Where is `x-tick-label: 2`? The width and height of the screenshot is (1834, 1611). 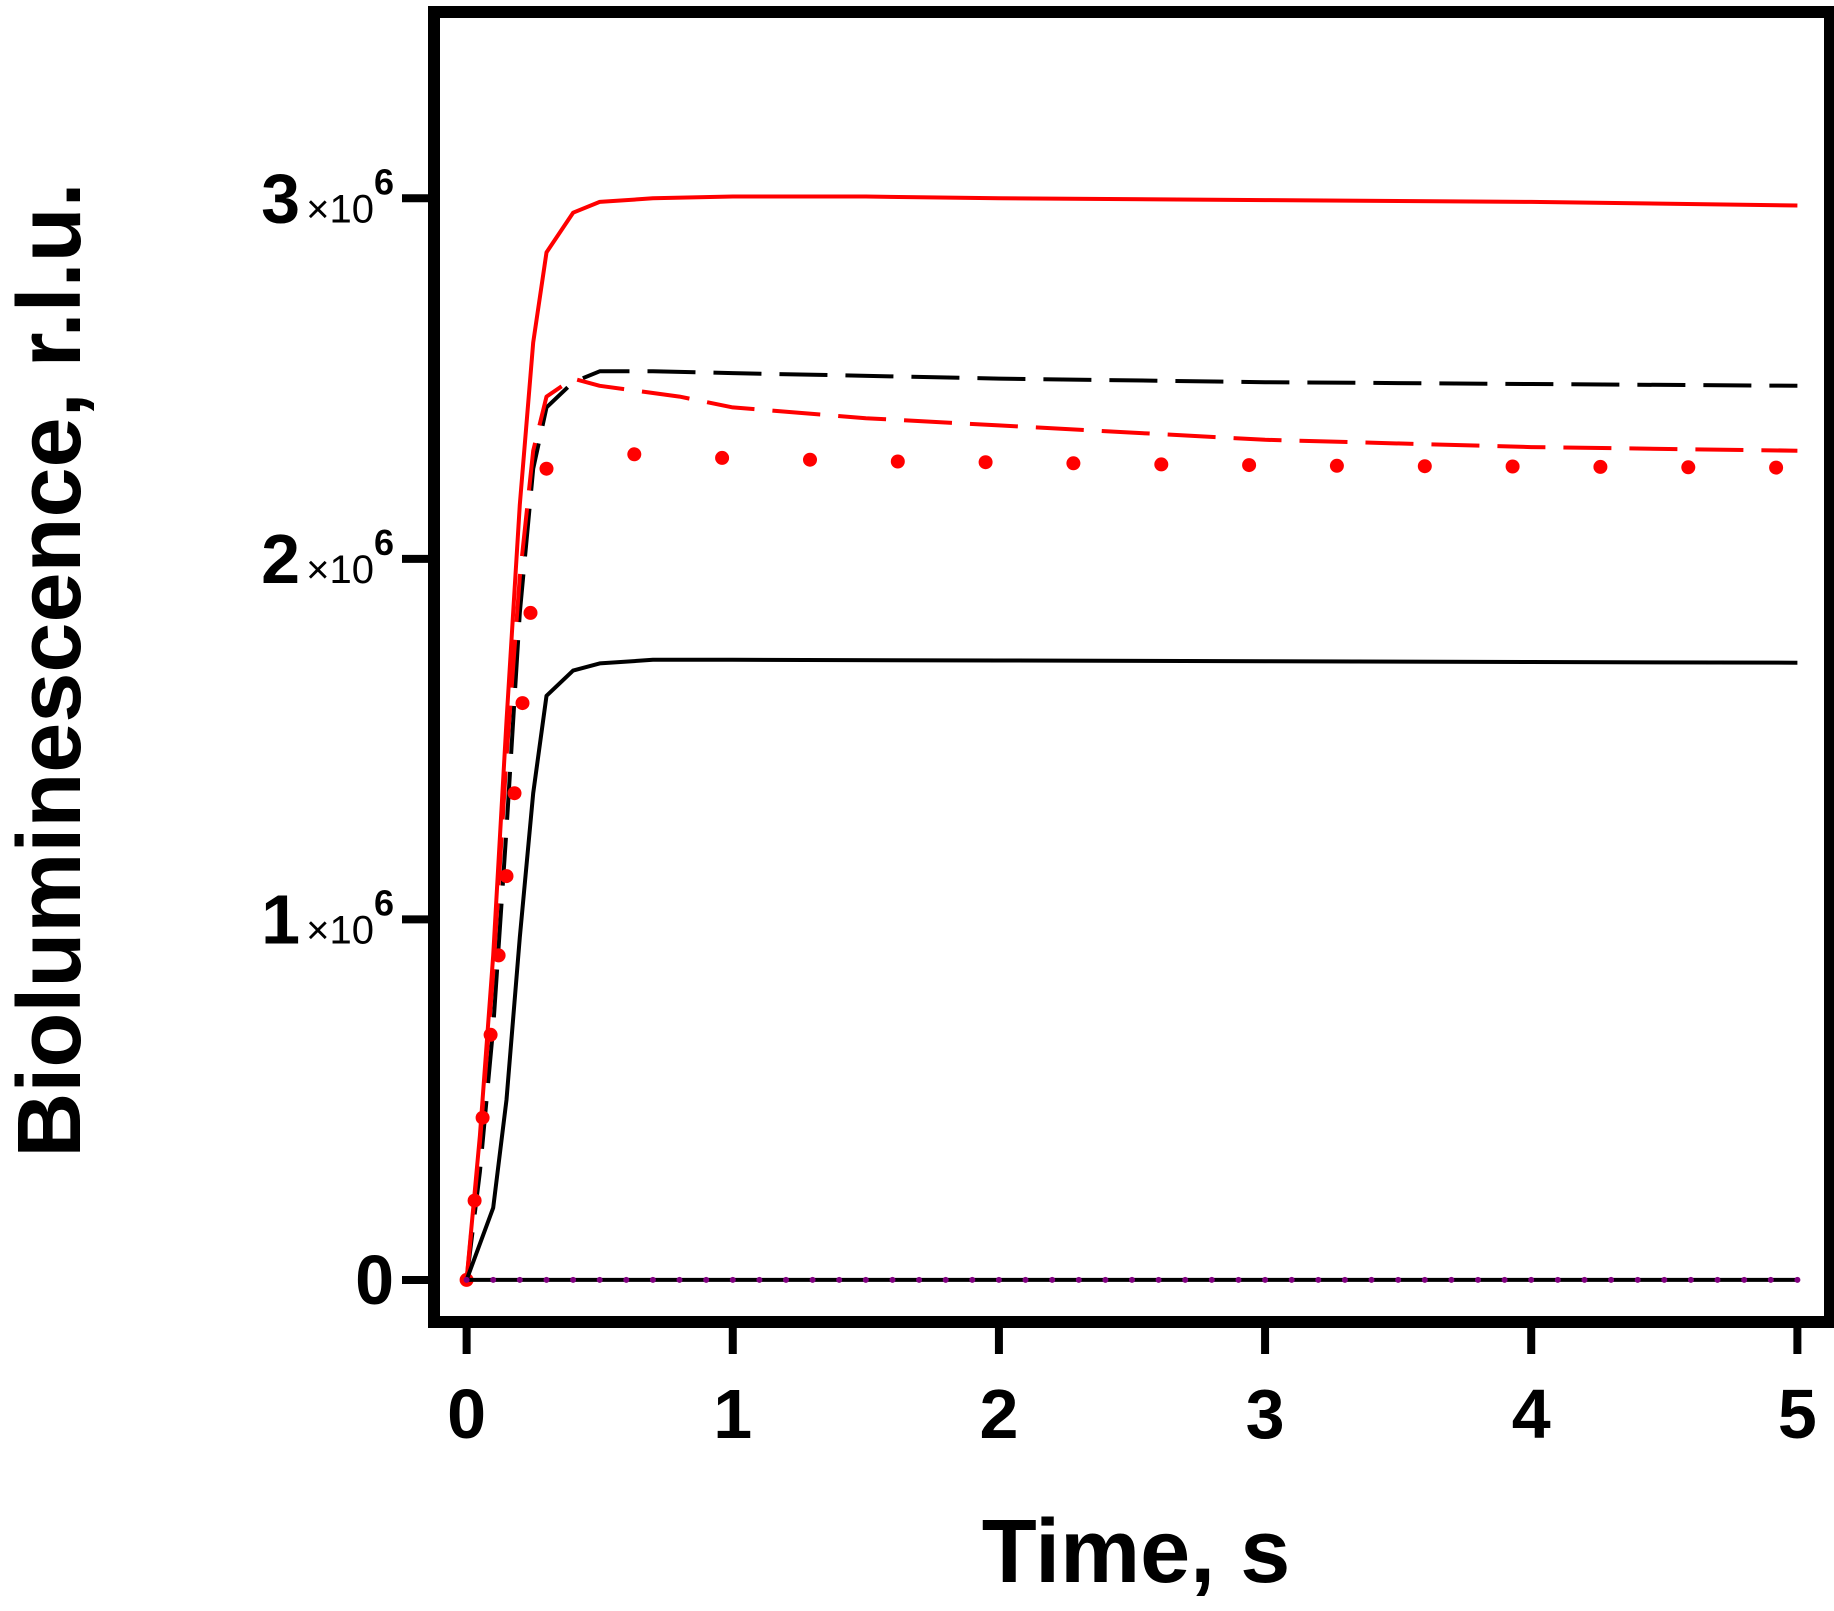
x-tick-label: 2 is located at coordinates (998, 1414).